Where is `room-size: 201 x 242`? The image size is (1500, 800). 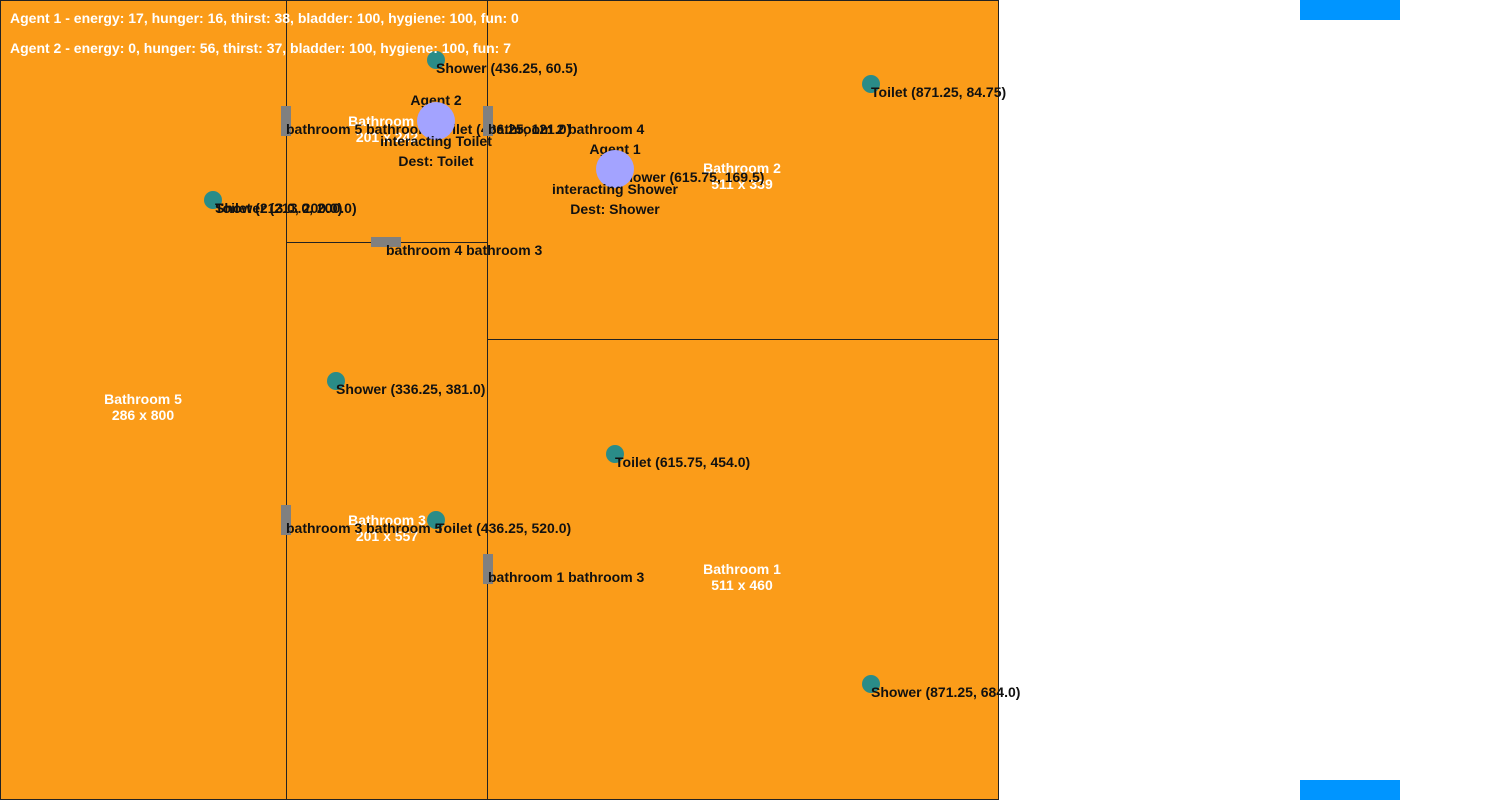
room-size: 201 x 242 is located at coordinates (387, 137).